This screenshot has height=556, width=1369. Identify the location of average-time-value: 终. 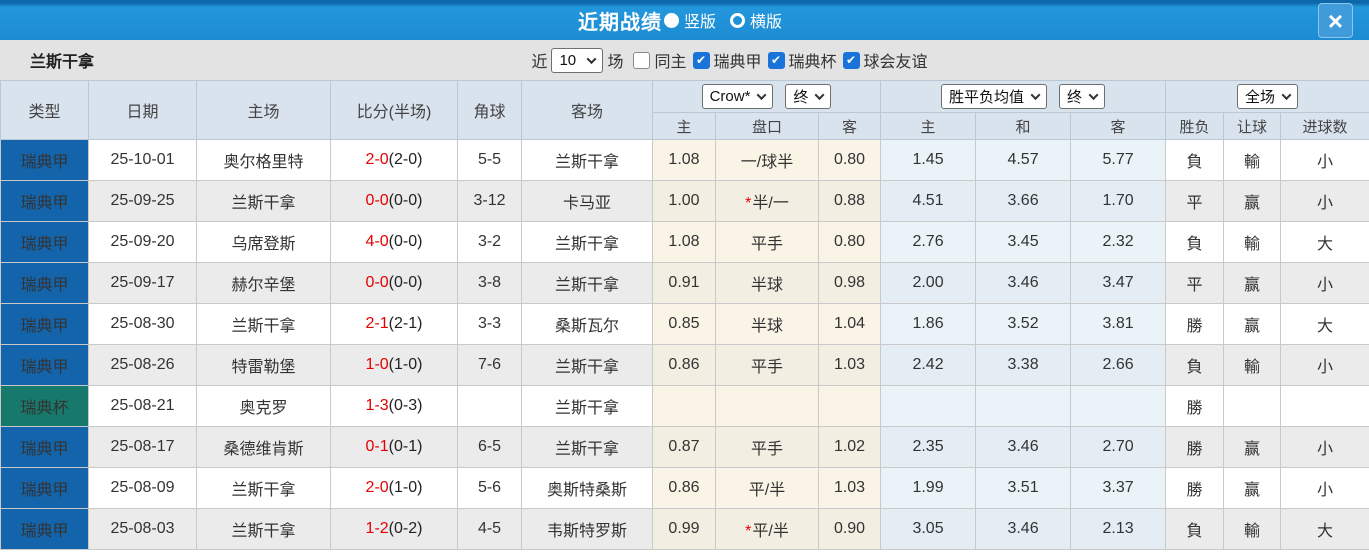
(1075, 97).